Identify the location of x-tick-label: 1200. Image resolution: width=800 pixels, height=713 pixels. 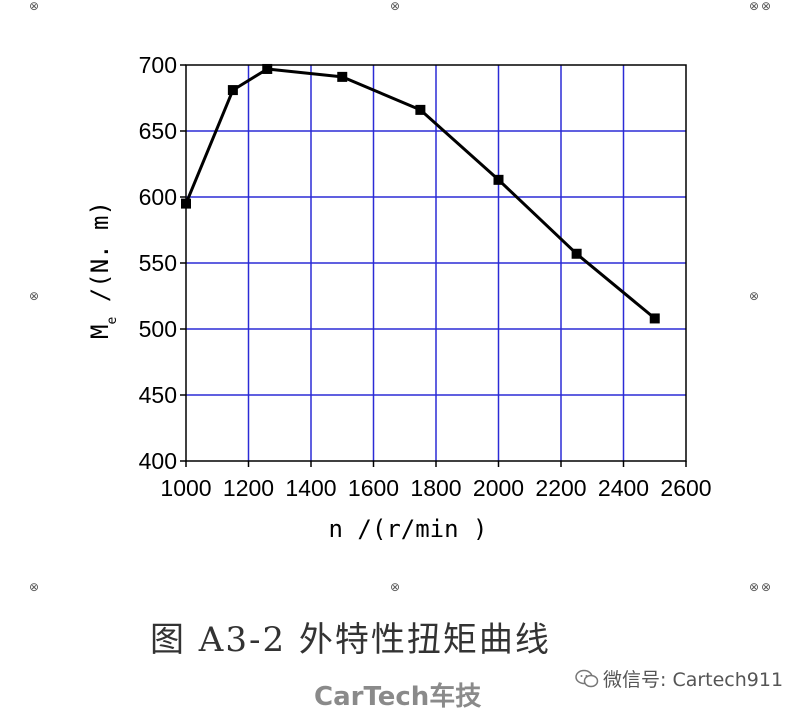
(248, 488).